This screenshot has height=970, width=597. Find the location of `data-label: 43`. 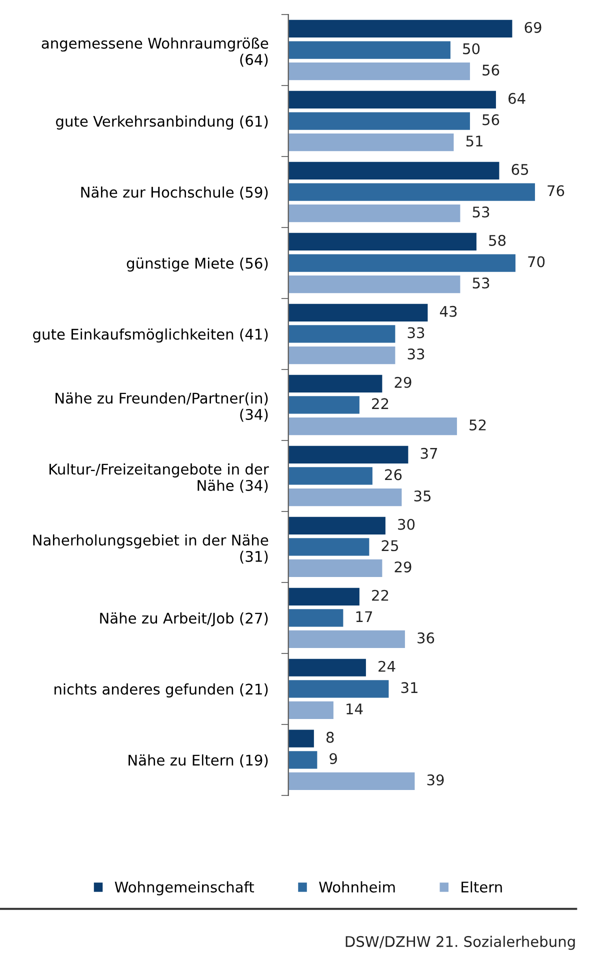

data-label: 43 is located at coordinates (448, 311).